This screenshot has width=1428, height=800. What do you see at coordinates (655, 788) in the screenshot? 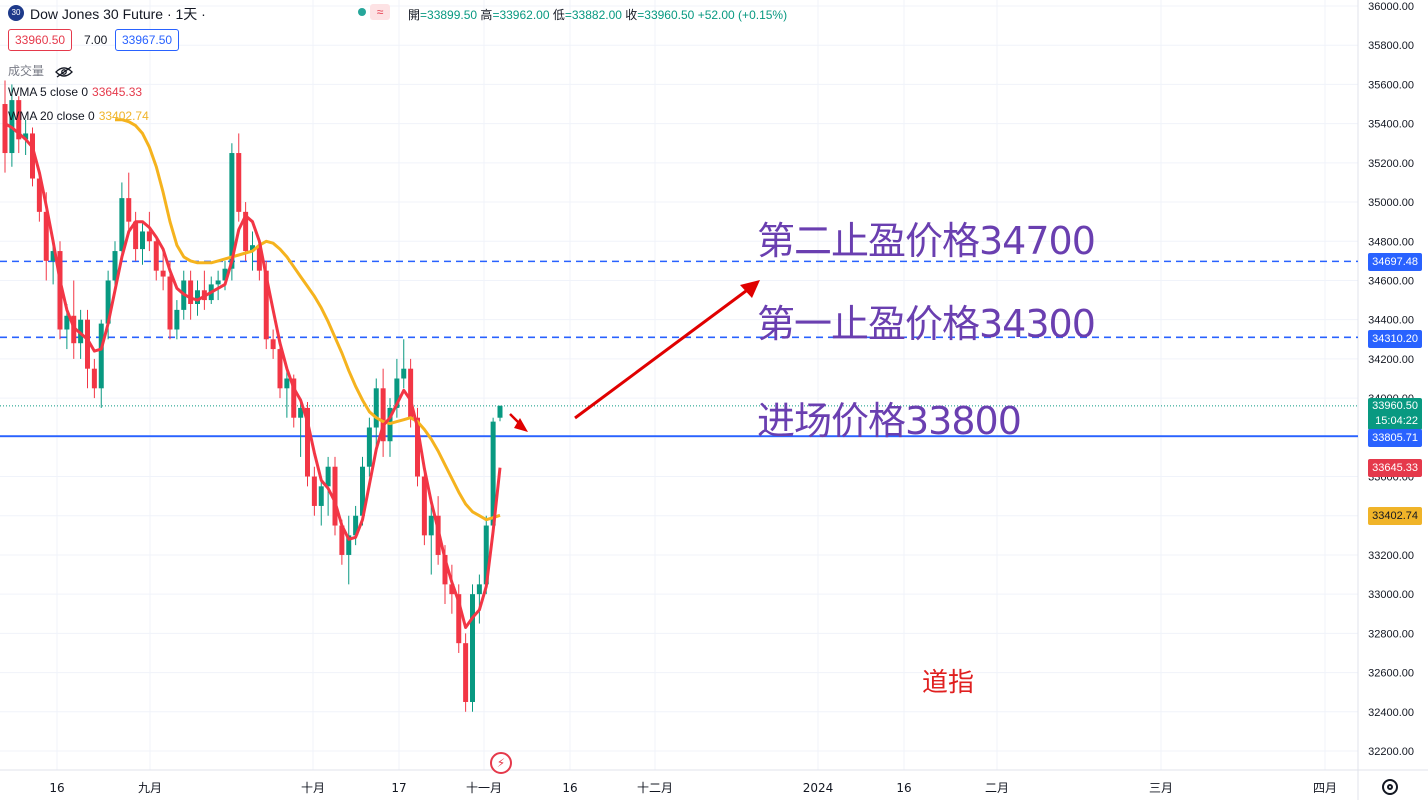
I see `x-tick-label: 十二月` at bounding box center [655, 788].